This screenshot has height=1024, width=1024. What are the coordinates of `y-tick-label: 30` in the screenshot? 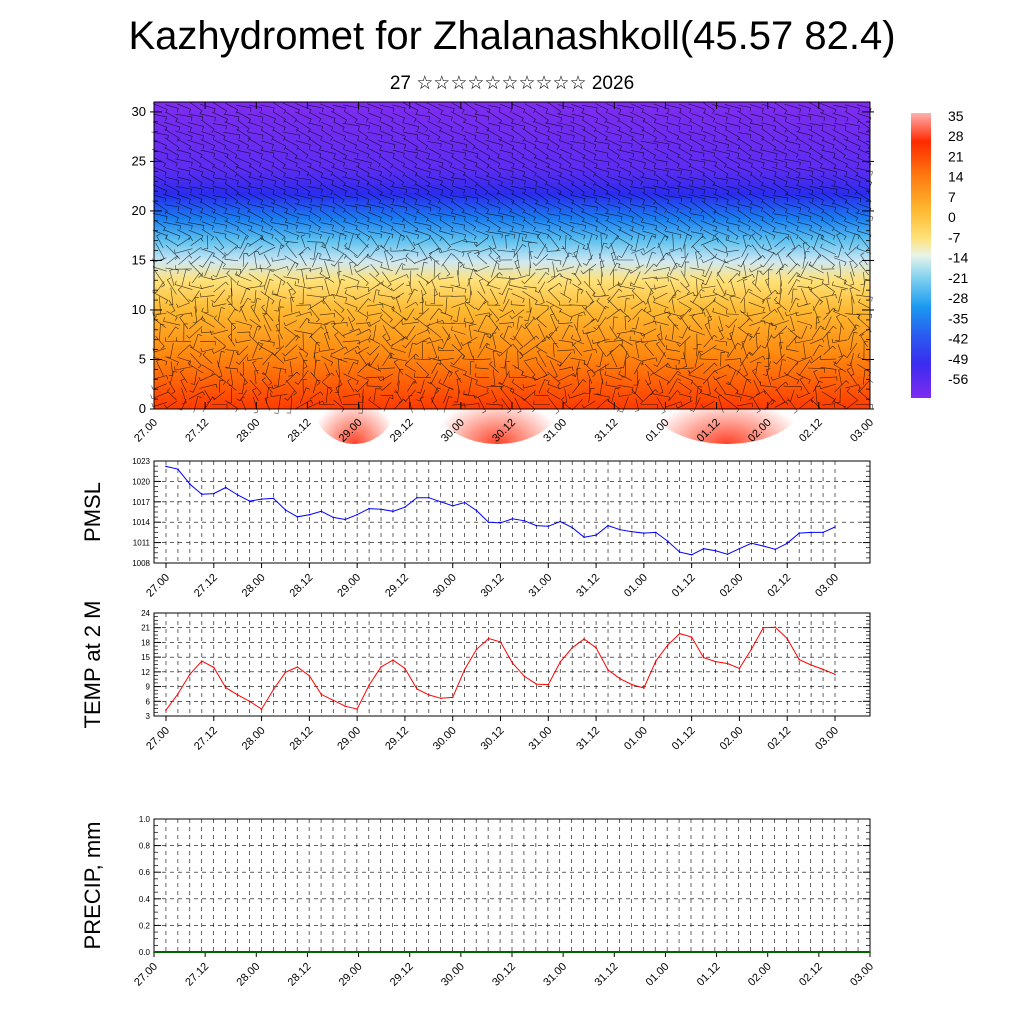 It's located at (139, 111).